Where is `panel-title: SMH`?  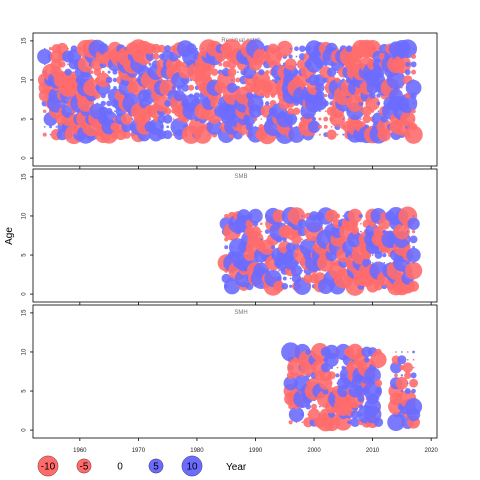
panel-title: SMH is located at coordinates (240, 313).